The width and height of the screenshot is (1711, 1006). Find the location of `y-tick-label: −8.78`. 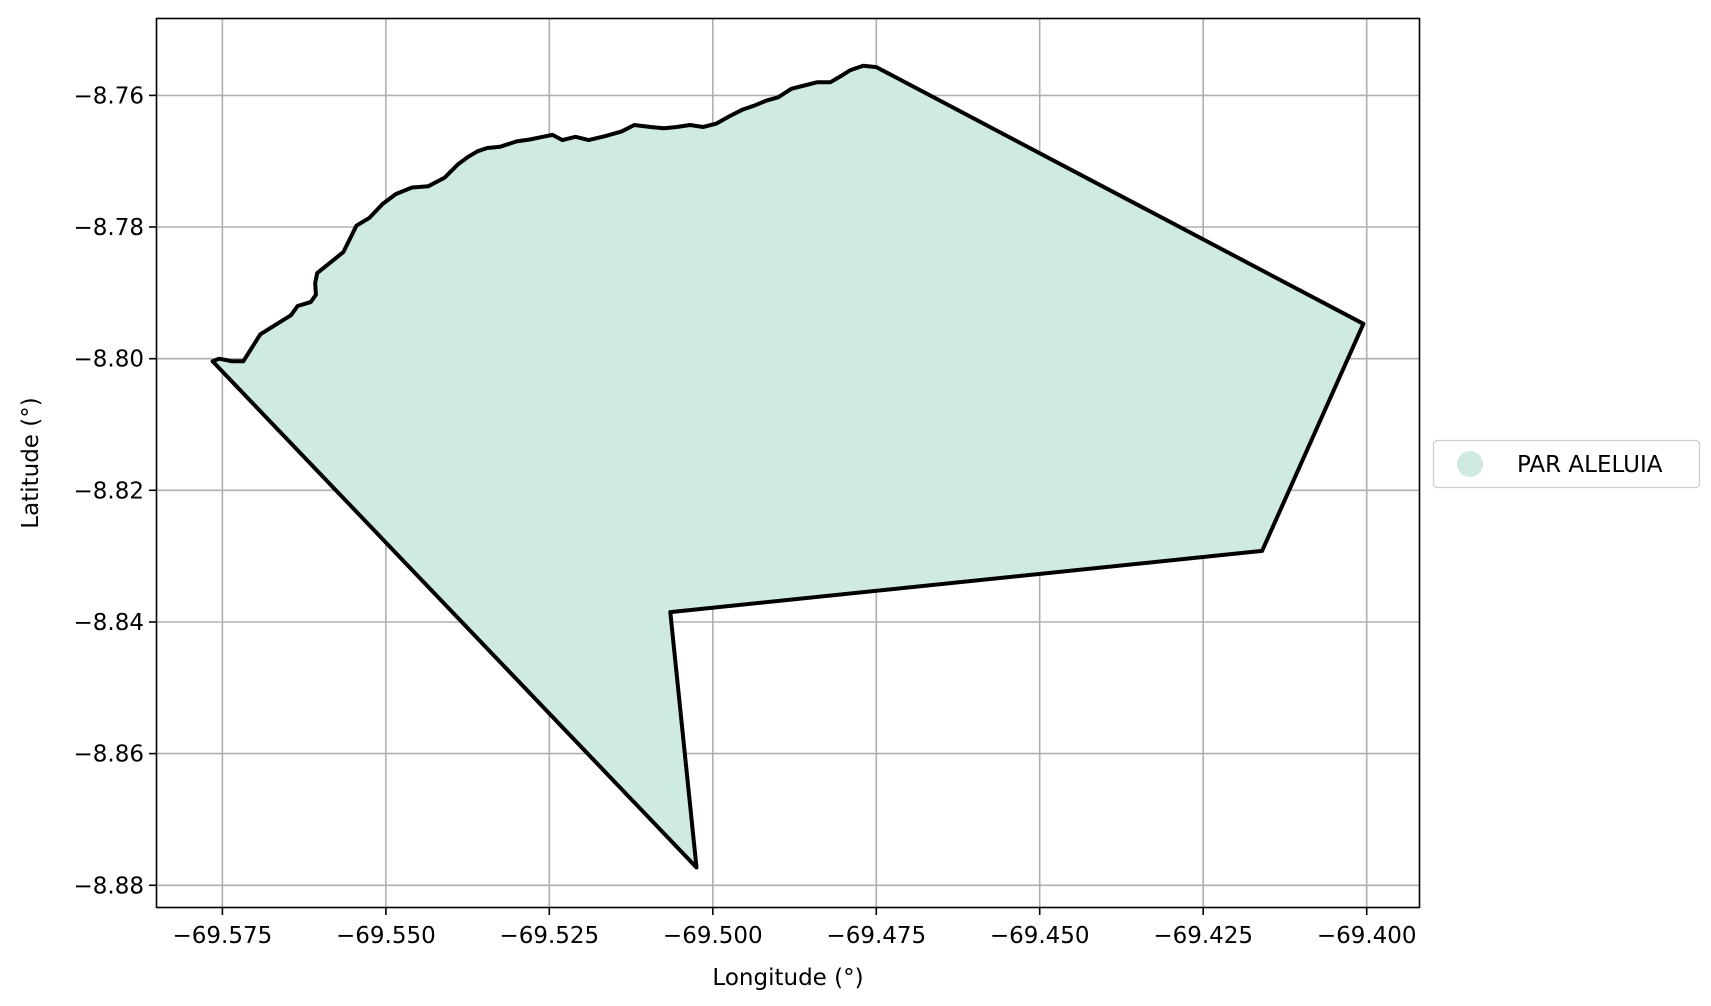

y-tick-label: −8.78 is located at coordinates (109, 228).